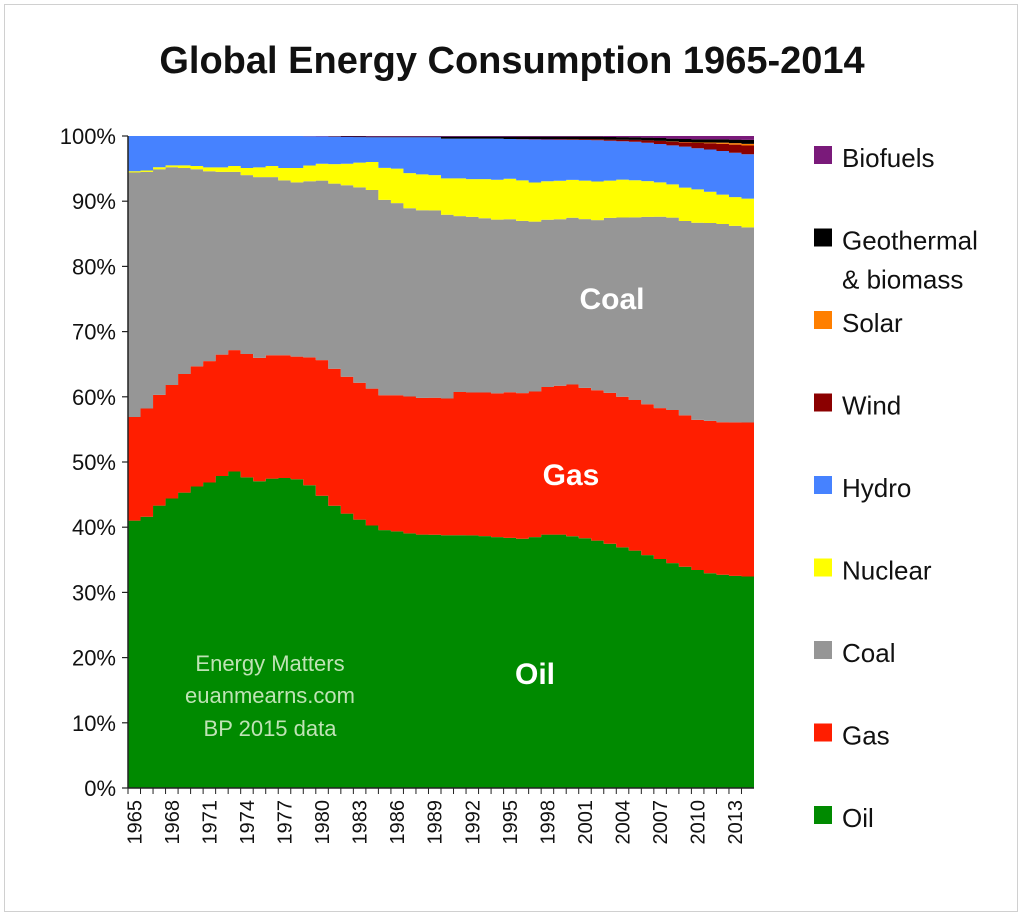  What do you see at coordinates (736, 822) in the screenshot?
I see `x-tick-label: 2013` at bounding box center [736, 822].